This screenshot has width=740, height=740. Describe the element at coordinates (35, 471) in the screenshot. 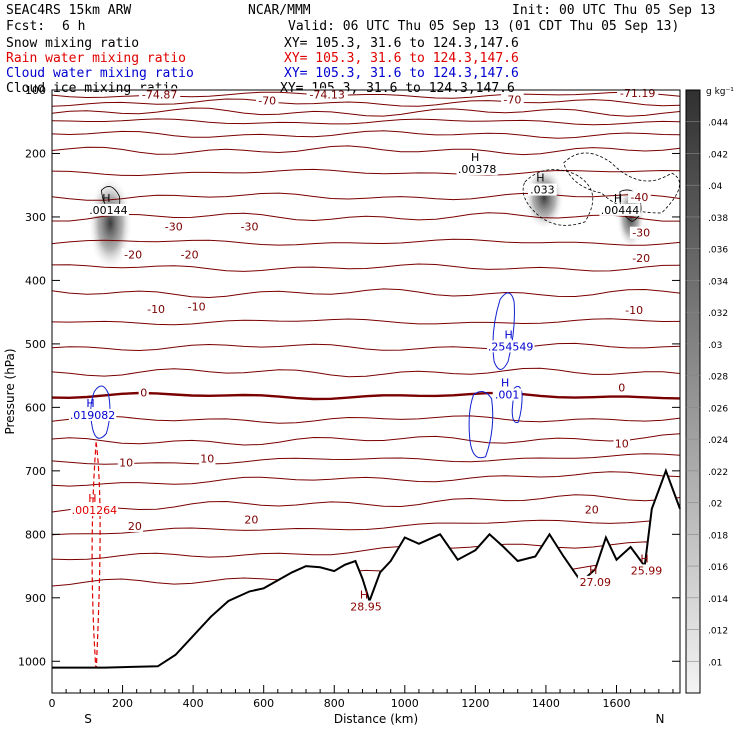

I see `y-tick-label: 700` at that location.